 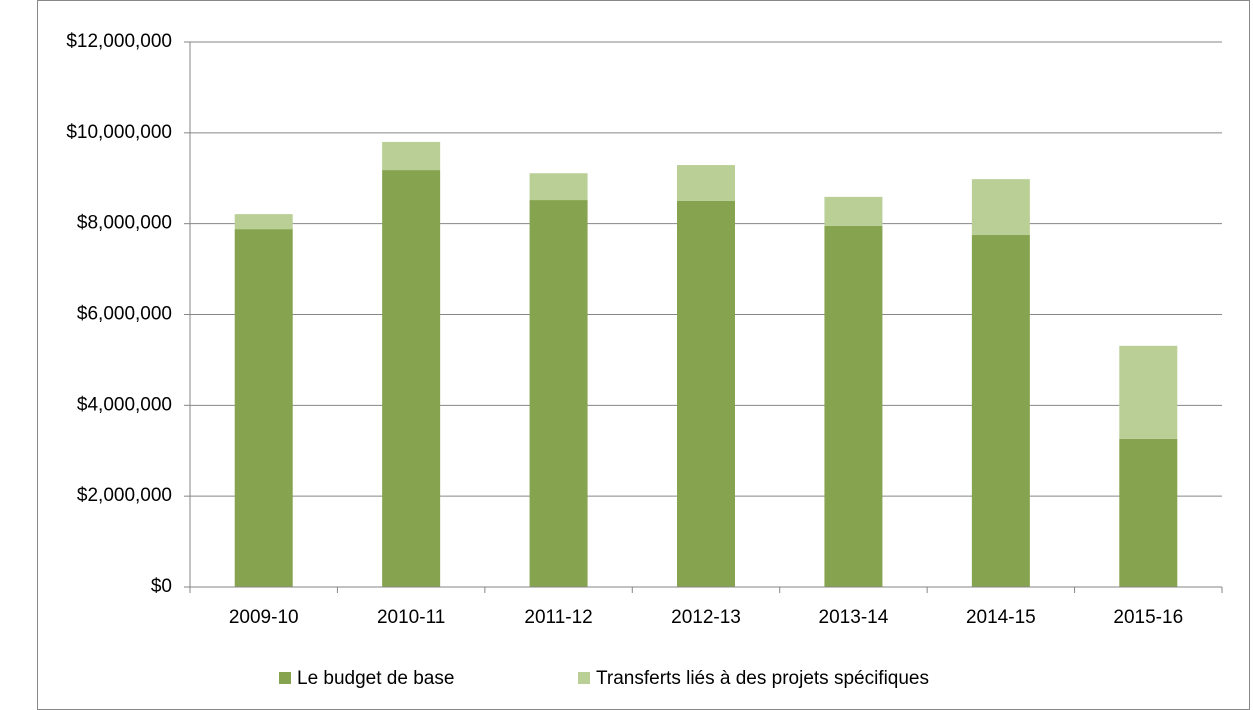 What do you see at coordinates (854, 617) in the screenshot?
I see `x-tick-label: 2013-14` at bounding box center [854, 617].